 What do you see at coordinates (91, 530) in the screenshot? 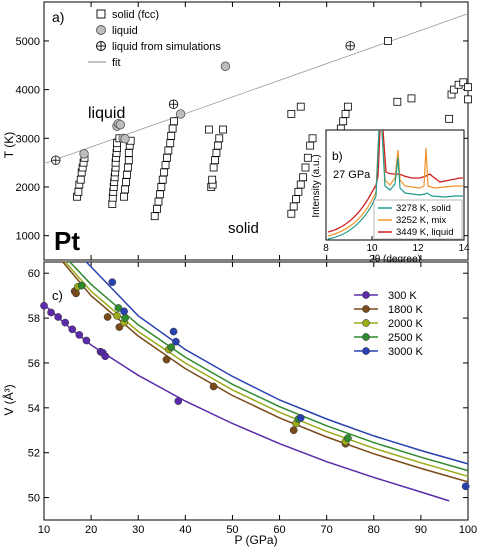
I see `c-x-tick-label: 20` at bounding box center [91, 530].